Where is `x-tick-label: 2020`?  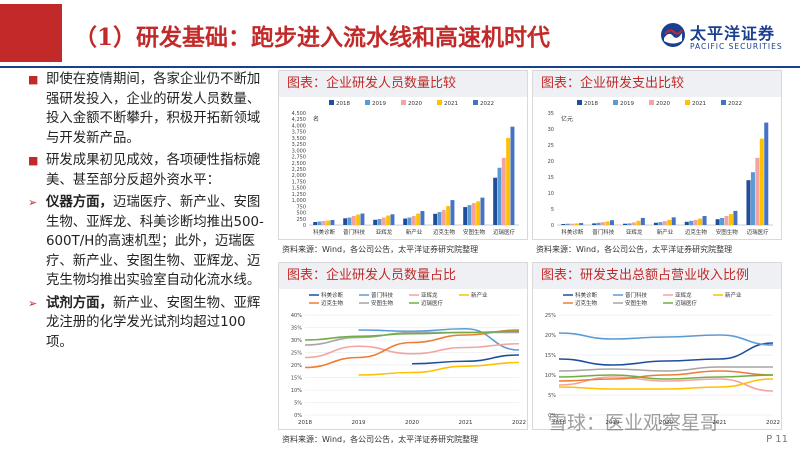 x-tick-label: 2020 is located at coordinates (412, 423).